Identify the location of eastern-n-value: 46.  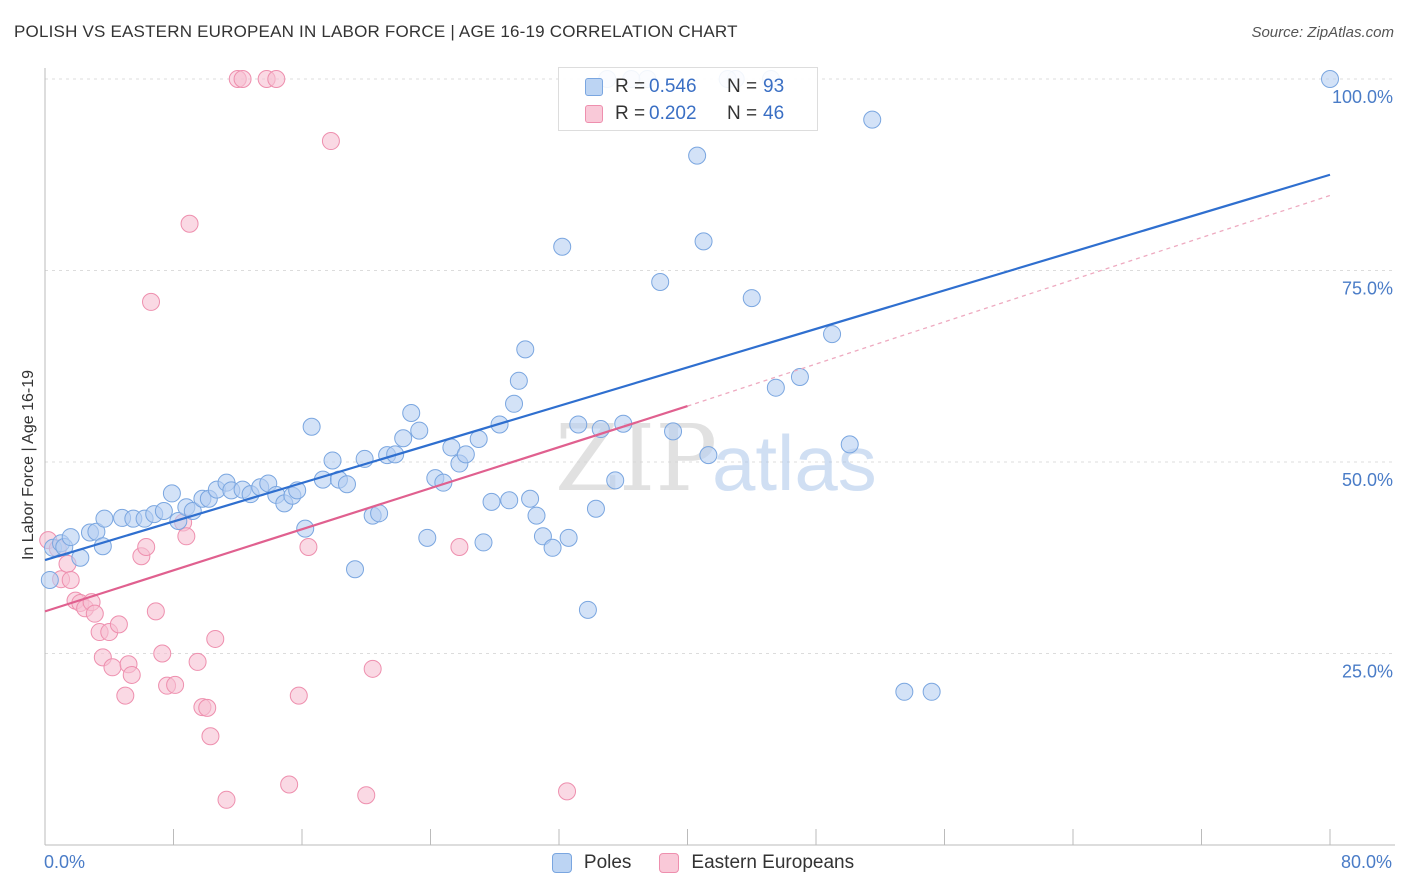
(774, 113).